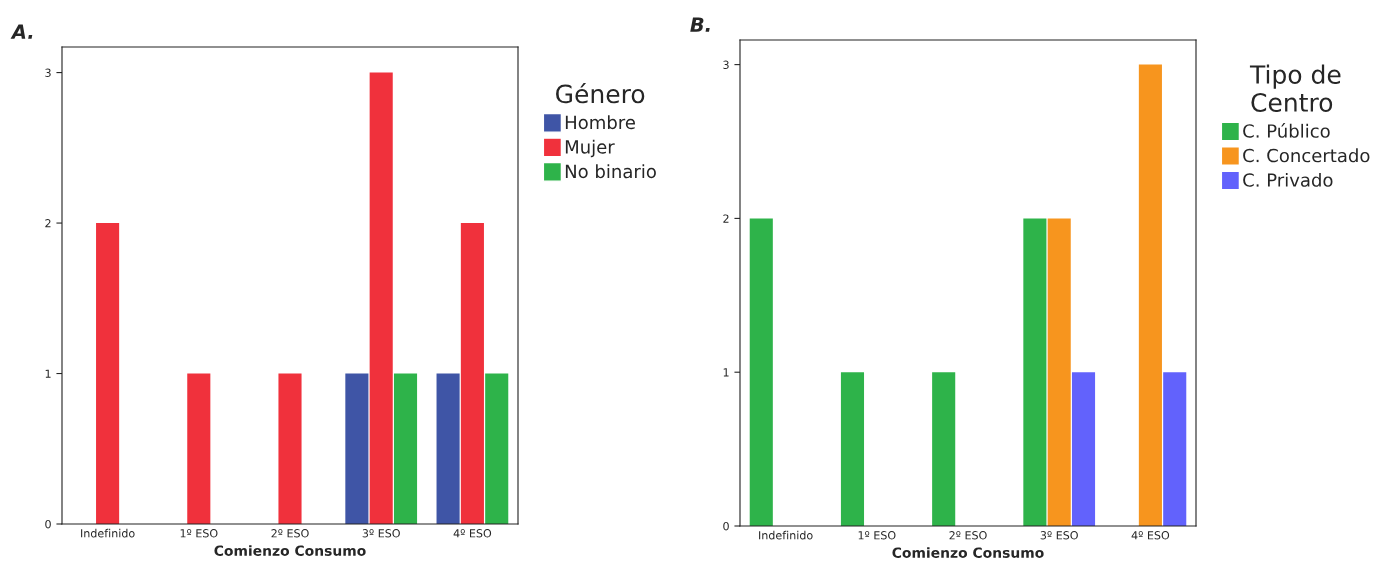 The height and width of the screenshot is (576, 1384). What do you see at coordinates (600, 122) in the screenshot?
I see `legend-label: Hombre` at bounding box center [600, 122].